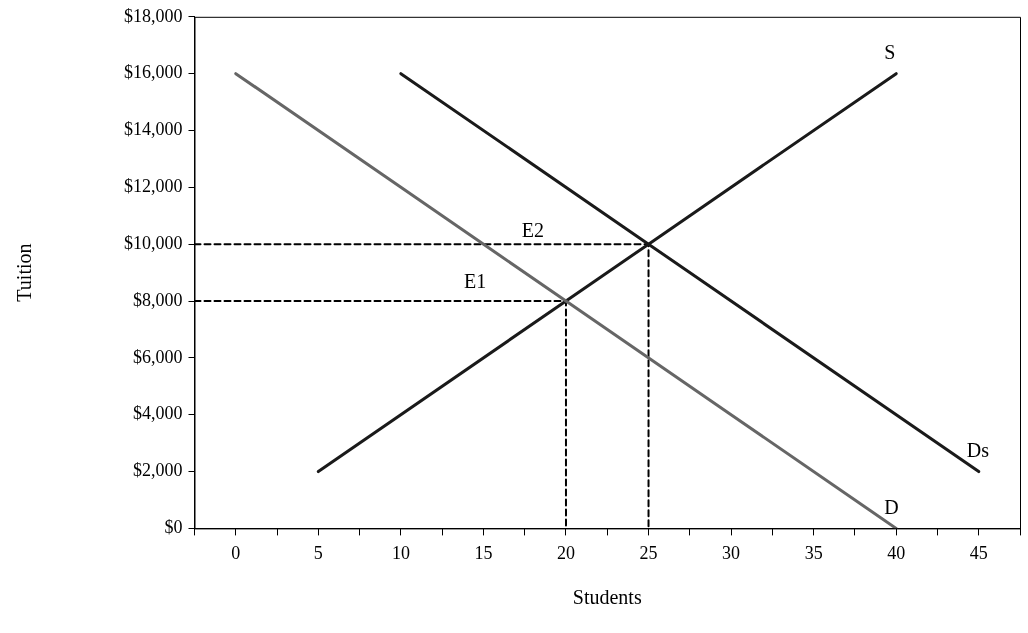 The width and height of the screenshot is (1028, 633). Describe the element at coordinates (896, 552) in the screenshot. I see `x-tick-label: 40` at that location.